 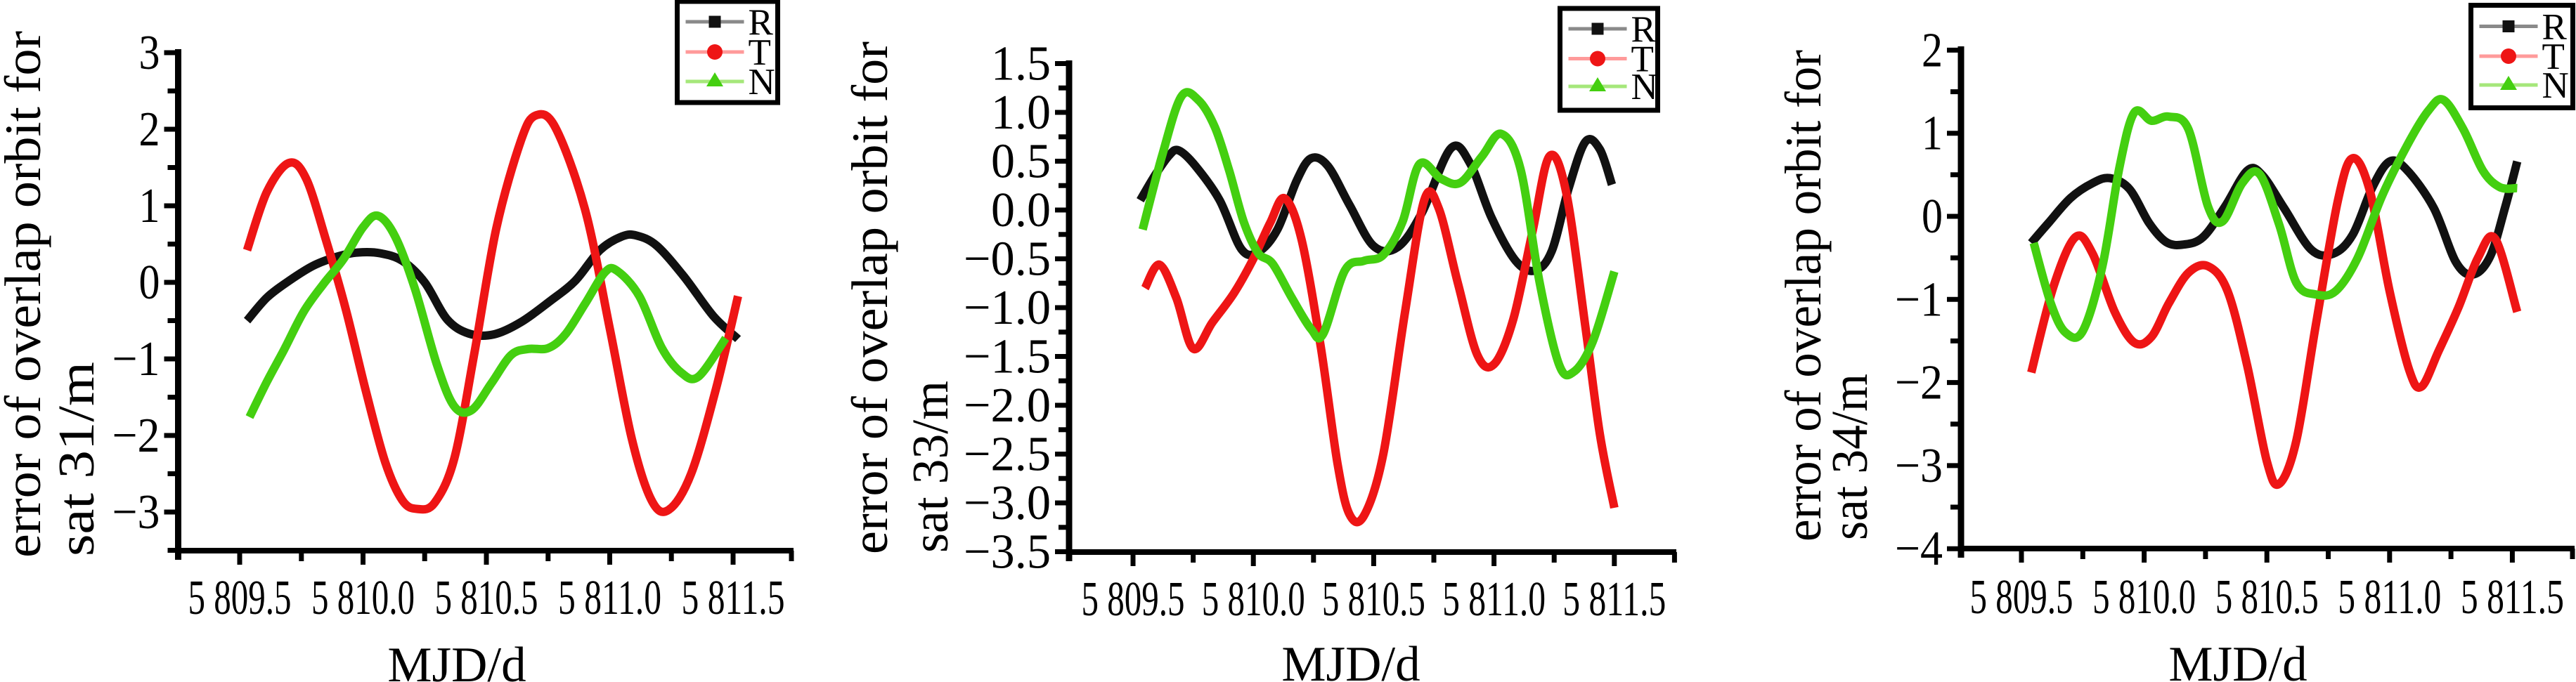 I want to click on svg-text: −3.5, so click(x=1008, y=552).